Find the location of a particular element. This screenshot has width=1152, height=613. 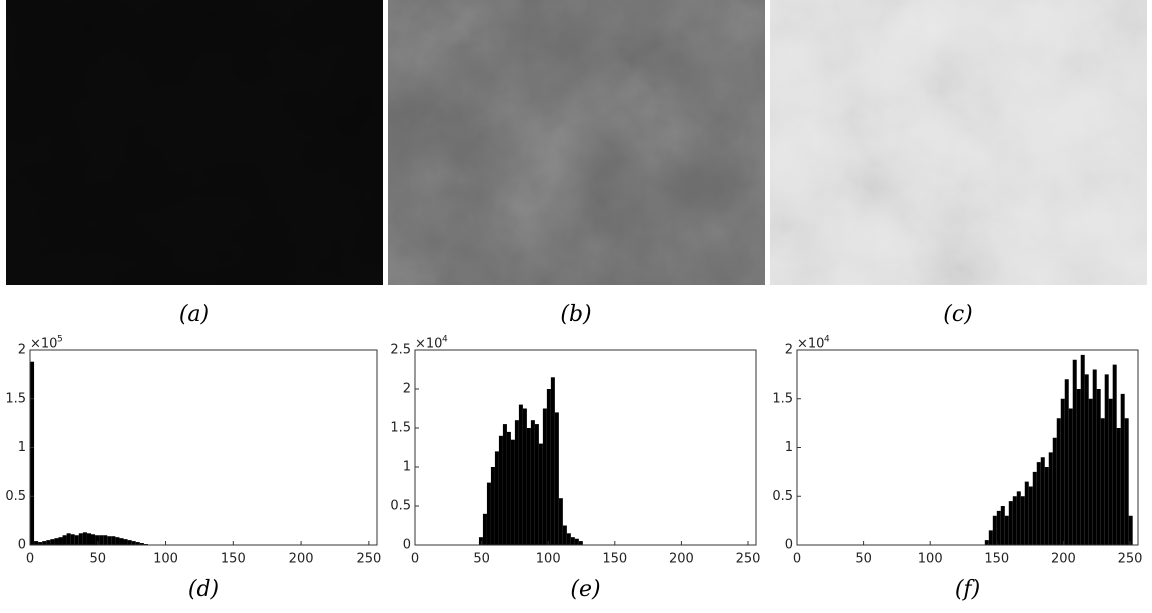

caption: (c) is located at coordinates (958, 314).